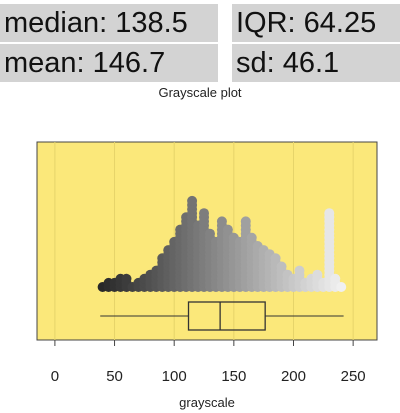 The height and width of the screenshot is (413, 400). I want to click on x-axis: 0 50 100 150 200 250, so click(208, 362).